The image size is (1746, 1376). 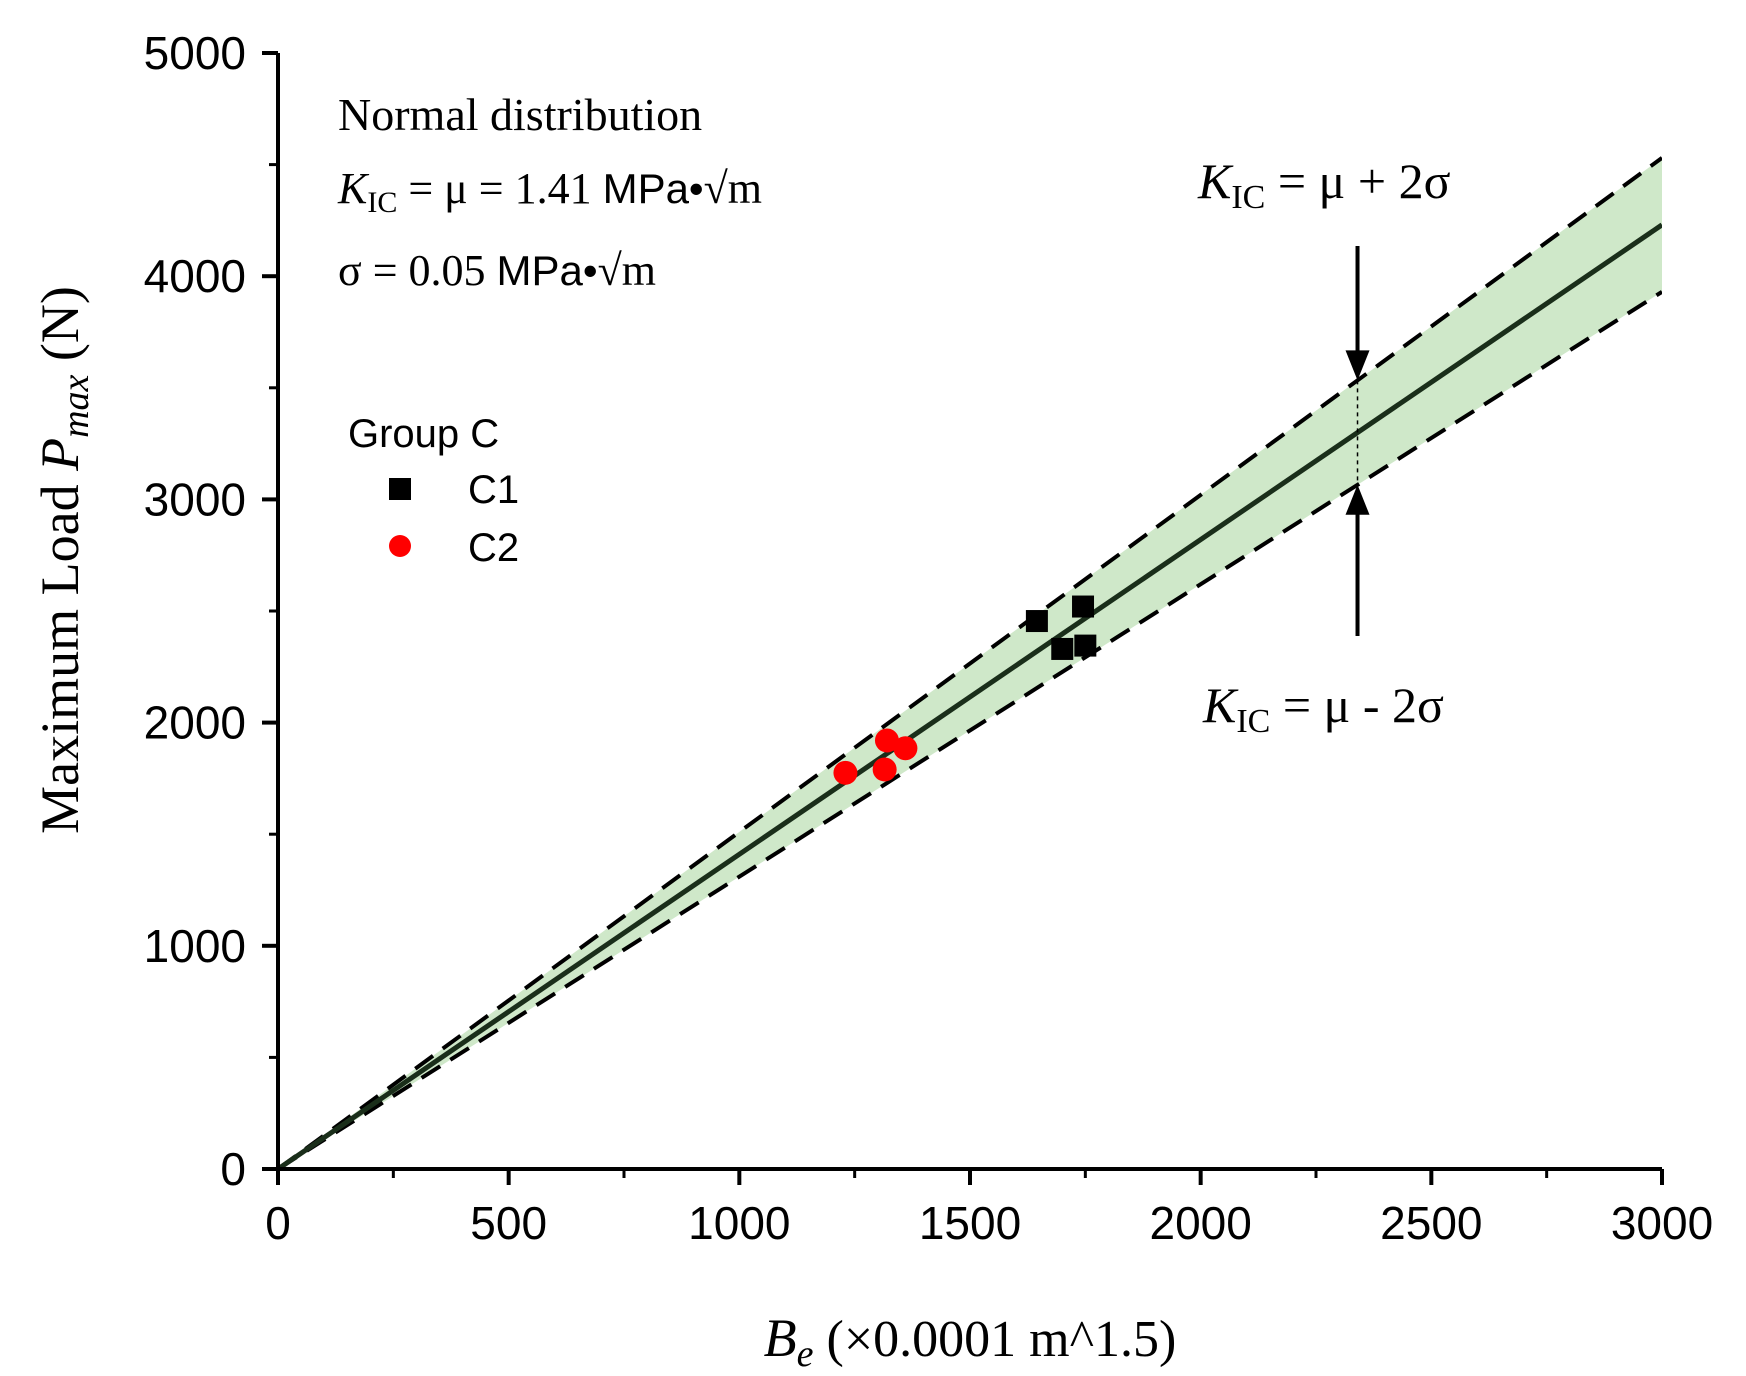 I want to click on x-axis-var-sub: e, so click(x=805, y=1354).